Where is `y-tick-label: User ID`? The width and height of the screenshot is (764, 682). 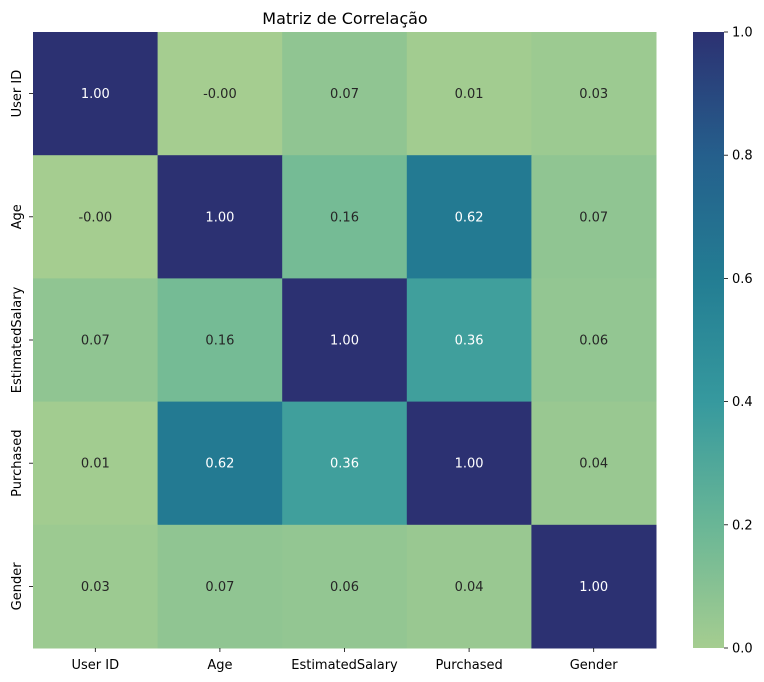 y-tick-label: User ID is located at coordinates (17, 94).